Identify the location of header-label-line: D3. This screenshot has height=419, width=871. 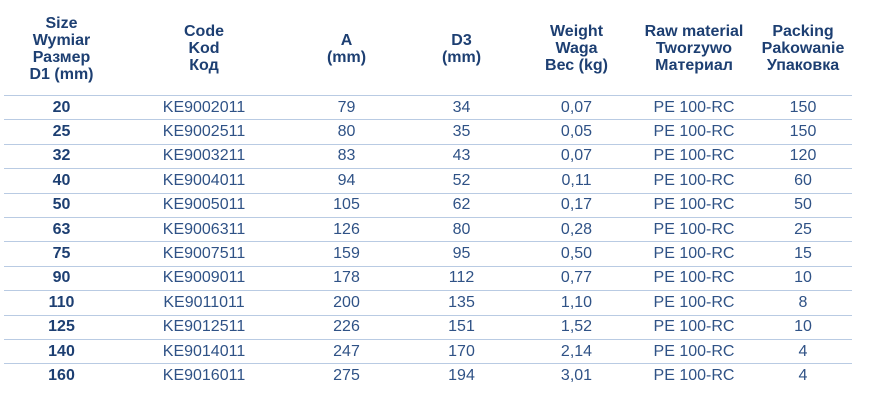
(461, 40).